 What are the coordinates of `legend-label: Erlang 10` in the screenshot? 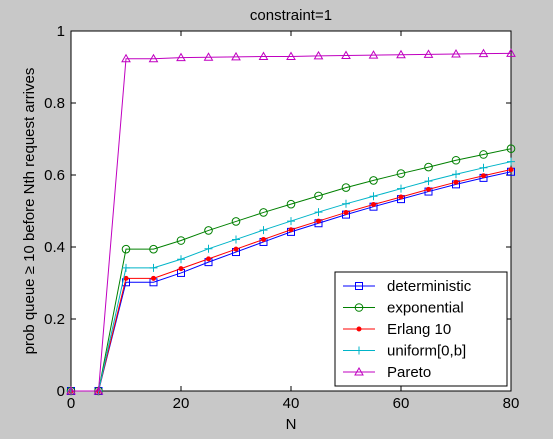 It's located at (419, 329).